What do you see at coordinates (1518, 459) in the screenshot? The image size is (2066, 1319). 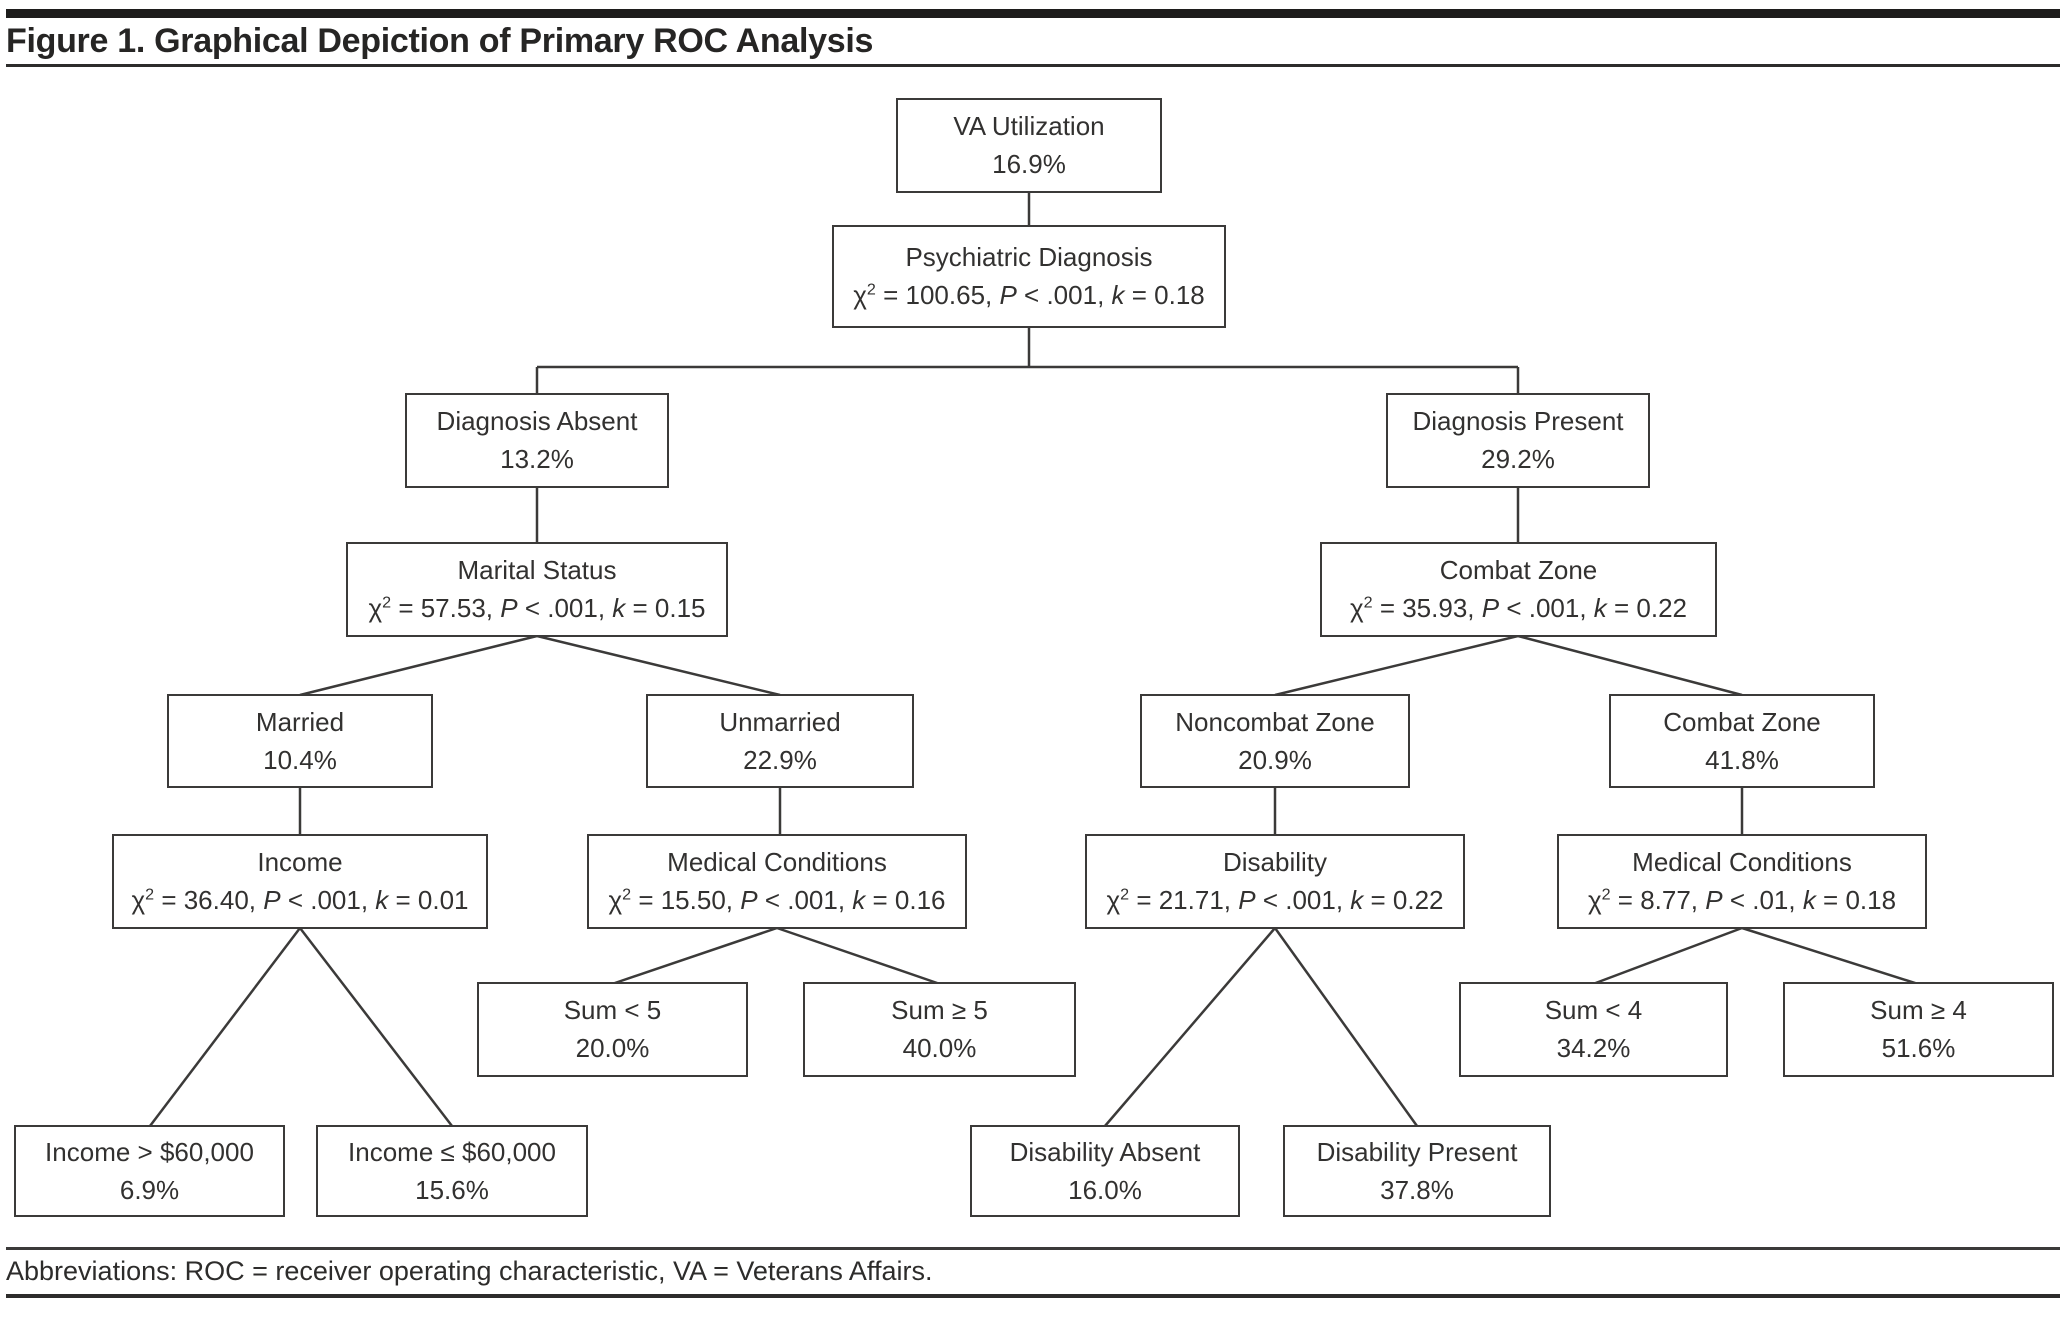 I see `node-value: 29.2%` at bounding box center [1518, 459].